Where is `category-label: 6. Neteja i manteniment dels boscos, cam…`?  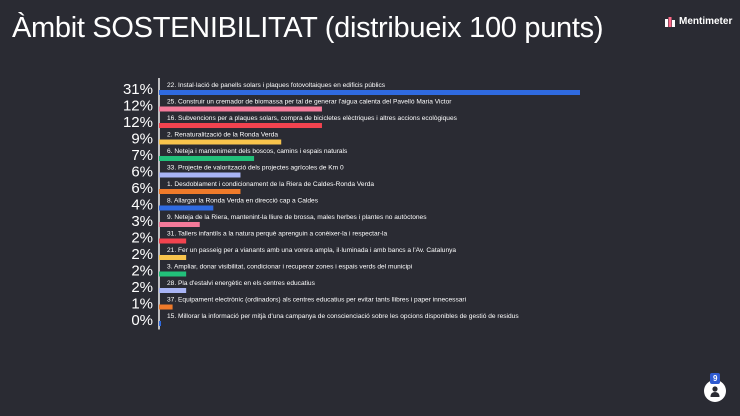
category-label: 6. Neteja i manteniment dels boscos, cam… is located at coordinates (257, 151).